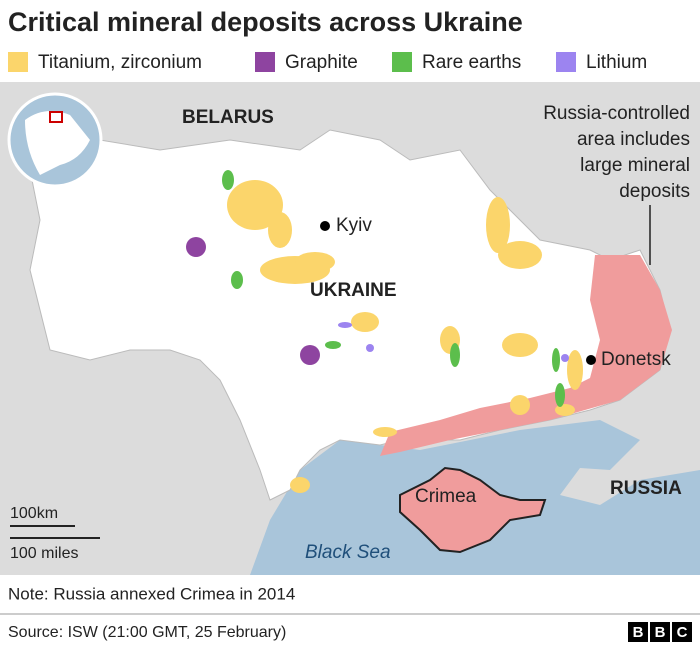 This screenshot has width=700, height=648. What do you see at coordinates (616, 62) in the screenshot?
I see `legend-label: Lithium` at bounding box center [616, 62].